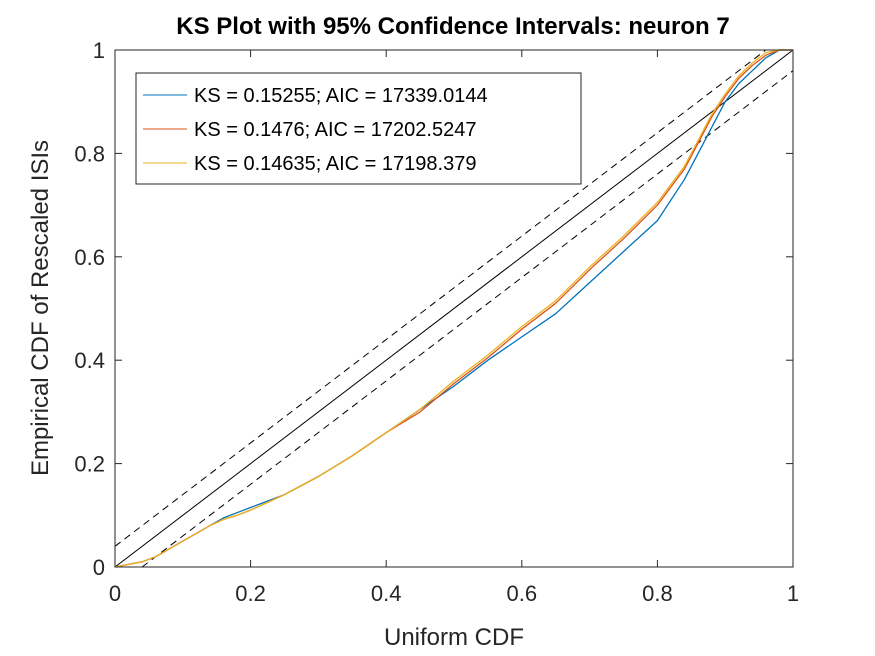  I want to click on y-tick-label: 0.4, so click(89, 360).